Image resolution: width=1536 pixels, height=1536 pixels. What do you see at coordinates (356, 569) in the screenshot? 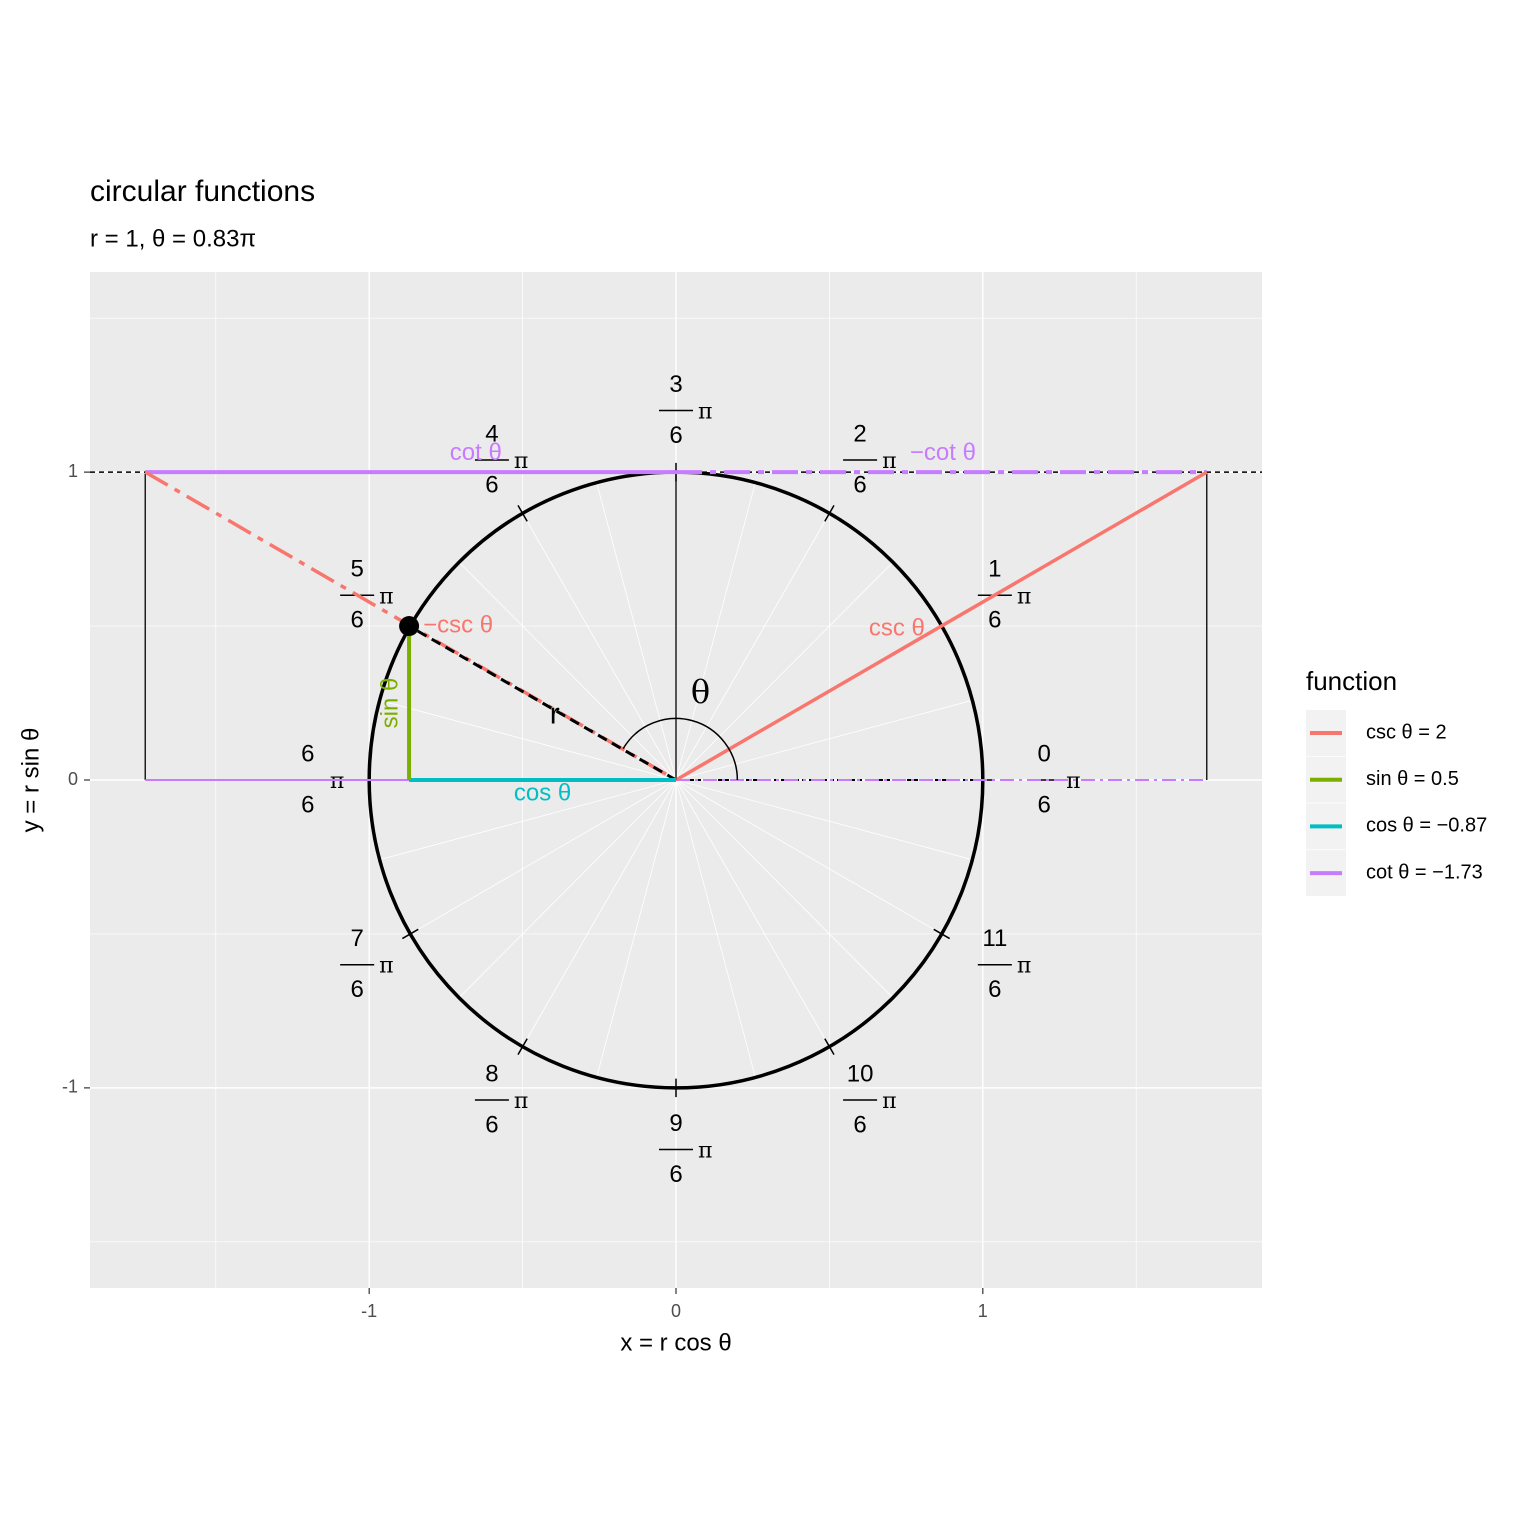
I see `angle-label-numerator: 5` at bounding box center [356, 569].